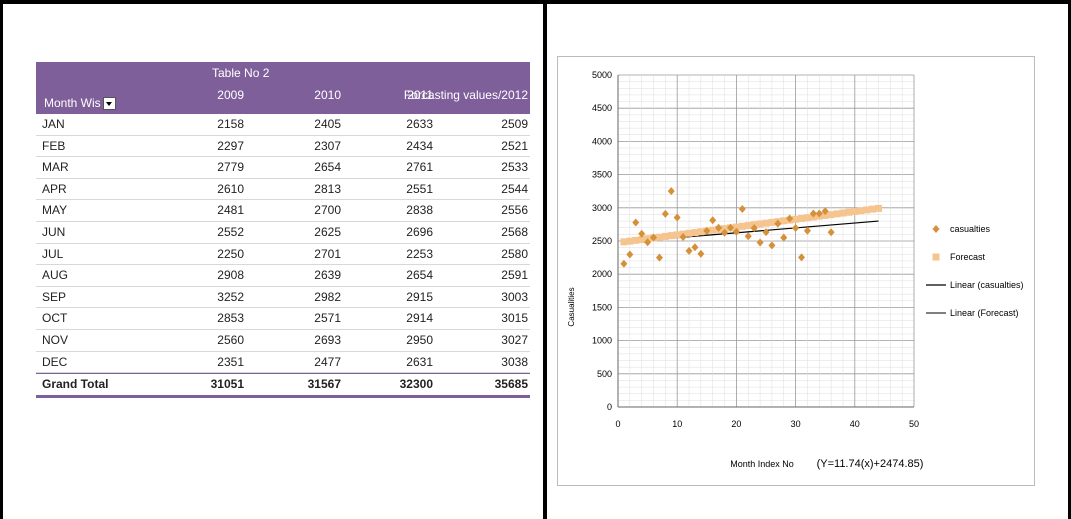 This screenshot has height=519, width=1071. Describe the element at coordinates (419, 188) in the screenshot. I see `row-value: 2551` at that location.